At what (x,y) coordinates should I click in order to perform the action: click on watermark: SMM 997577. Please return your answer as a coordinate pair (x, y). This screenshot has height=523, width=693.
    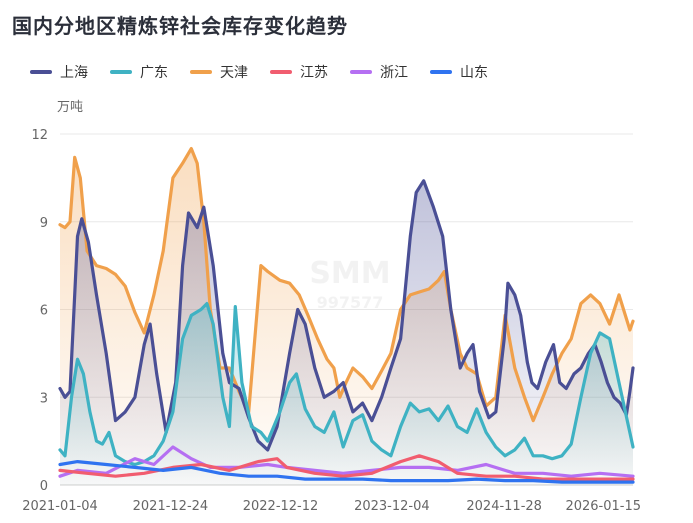
    Looking at the image, I should click on (349, 284).